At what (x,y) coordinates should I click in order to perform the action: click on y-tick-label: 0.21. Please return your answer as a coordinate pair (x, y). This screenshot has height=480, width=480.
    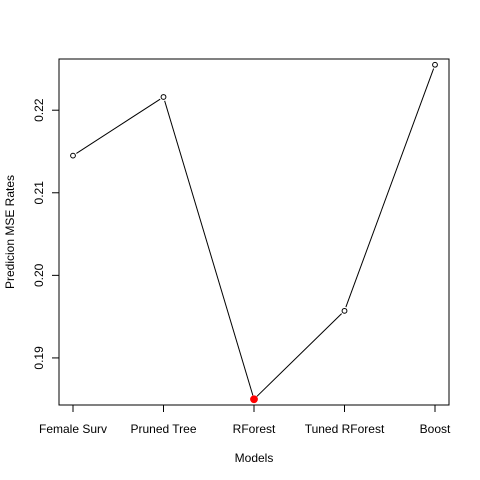
    Looking at the image, I should click on (39, 193).